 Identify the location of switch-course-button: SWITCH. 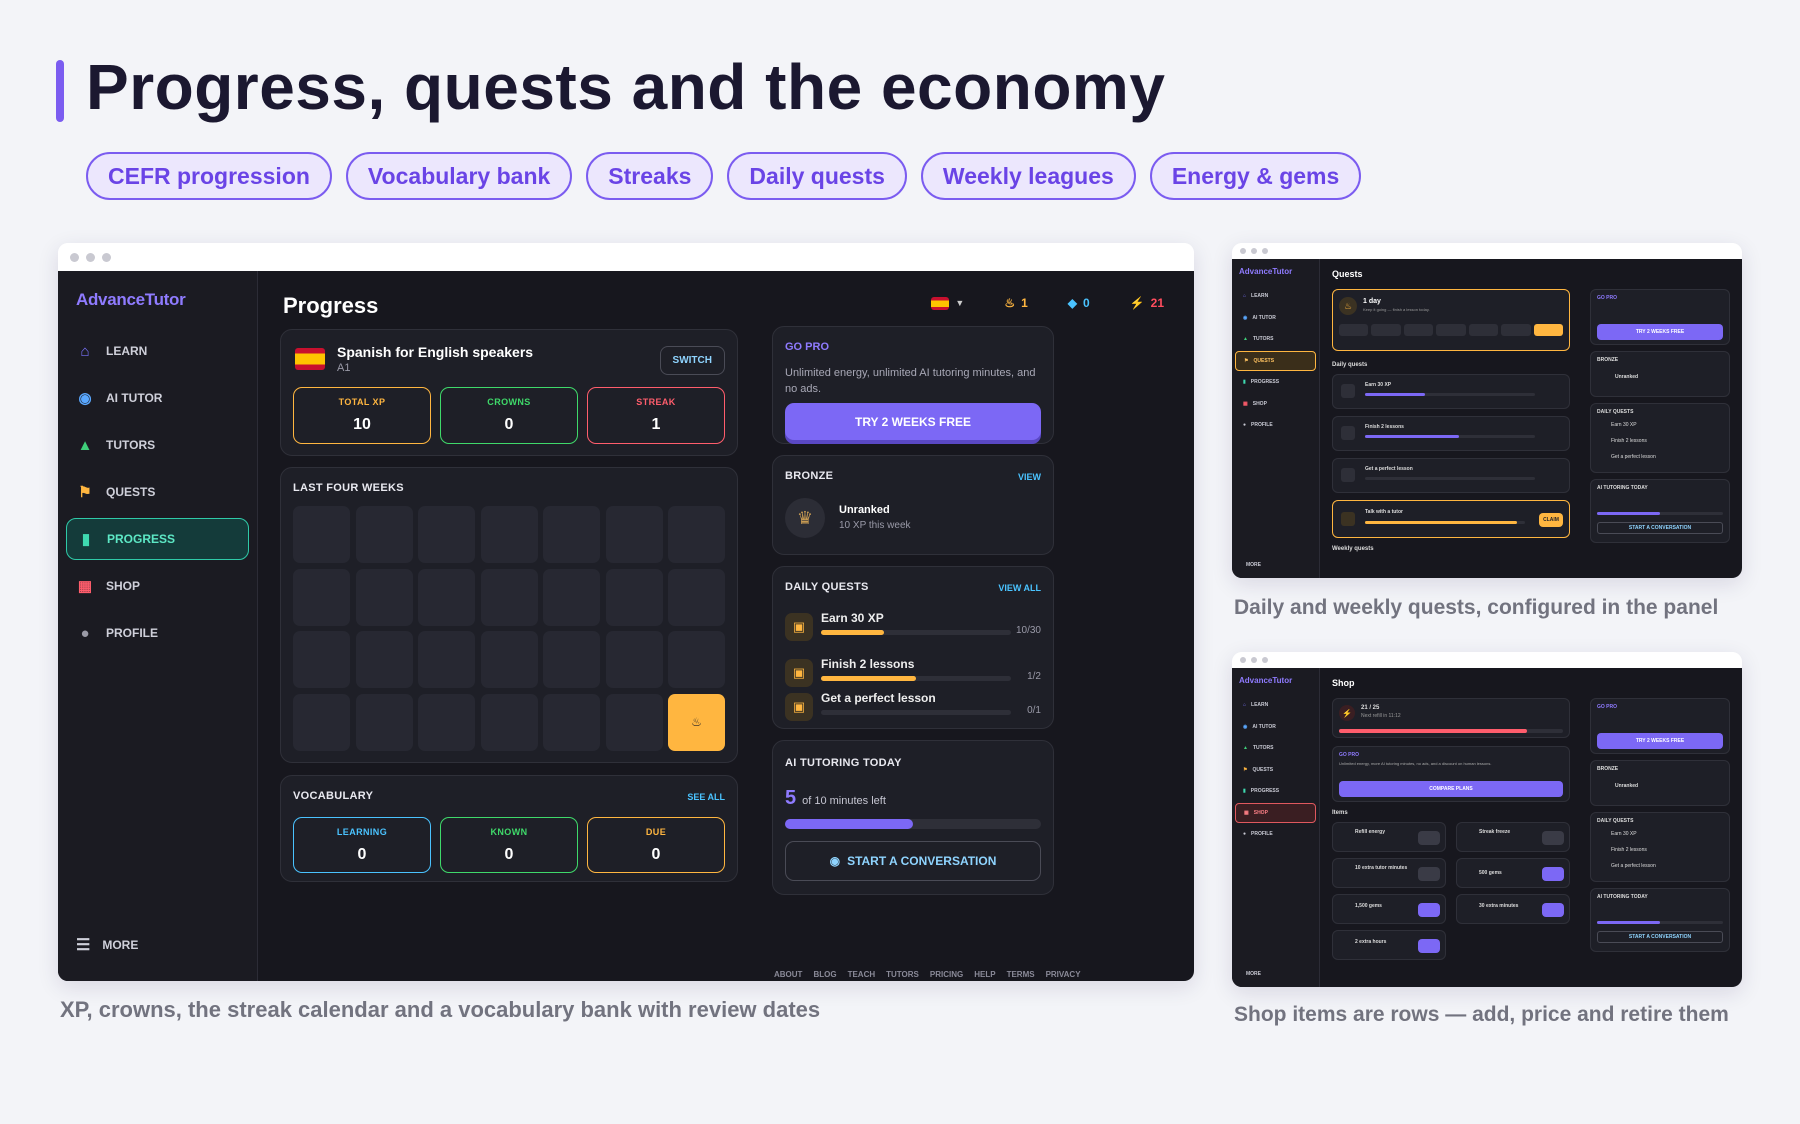
(692, 360).